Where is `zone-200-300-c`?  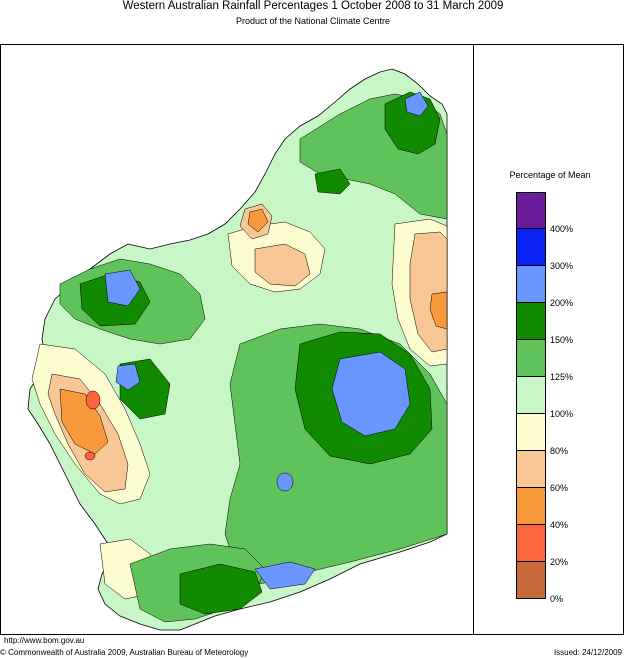
zone-200-300-c is located at coordinates (128, 377).